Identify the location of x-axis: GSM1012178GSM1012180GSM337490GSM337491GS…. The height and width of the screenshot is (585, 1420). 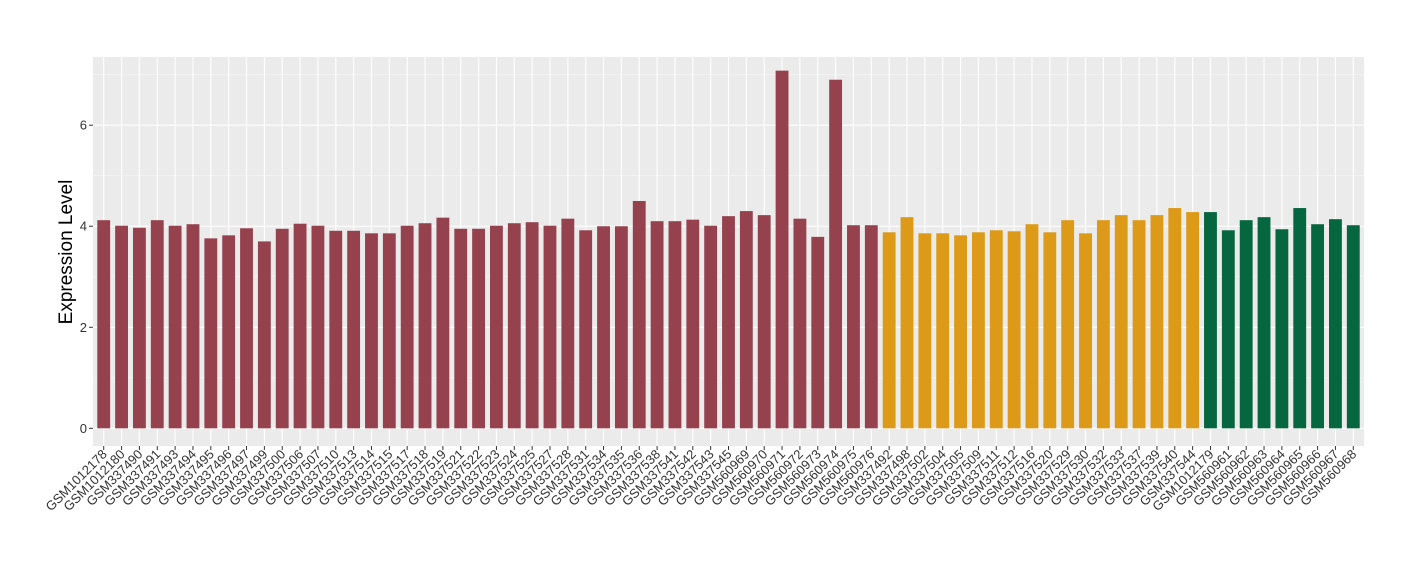
(700, 480).